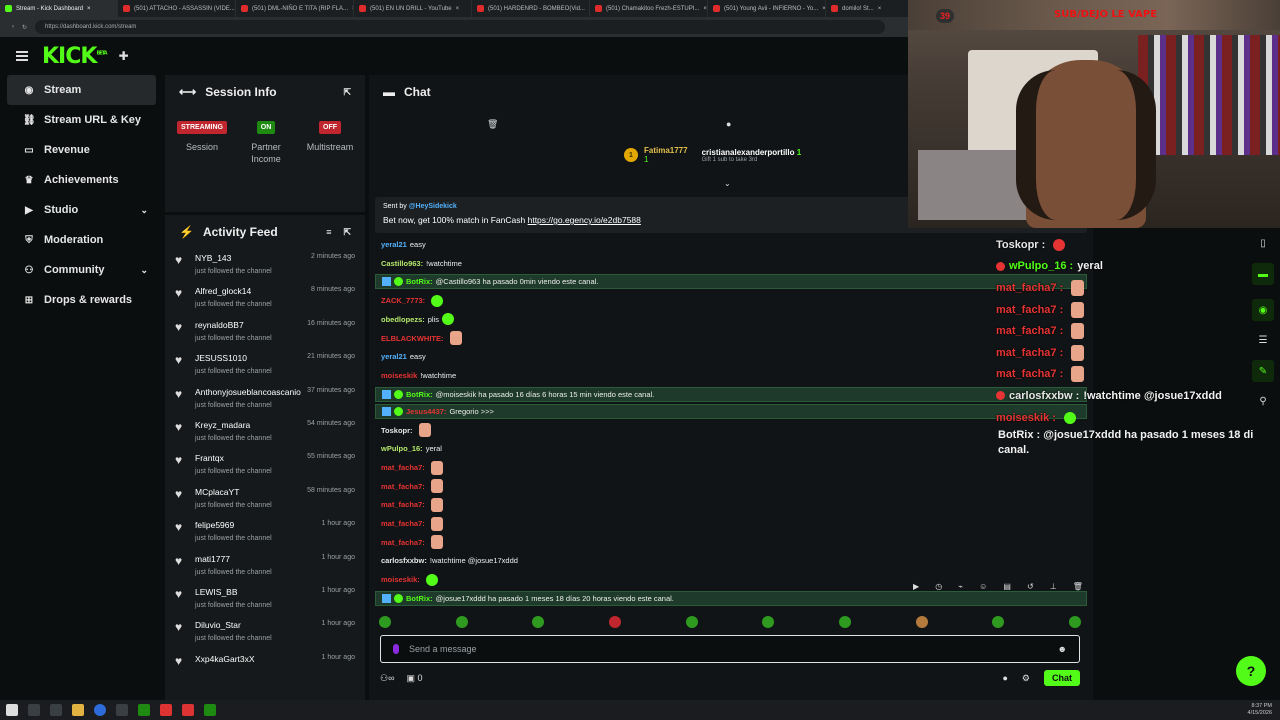  I want to click on follower-name: reynaldoBB7, so click(219, 324).